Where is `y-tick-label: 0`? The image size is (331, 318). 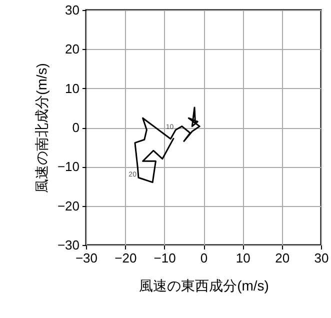
y-tick-label: 0 is located at coordinates (76, 127).